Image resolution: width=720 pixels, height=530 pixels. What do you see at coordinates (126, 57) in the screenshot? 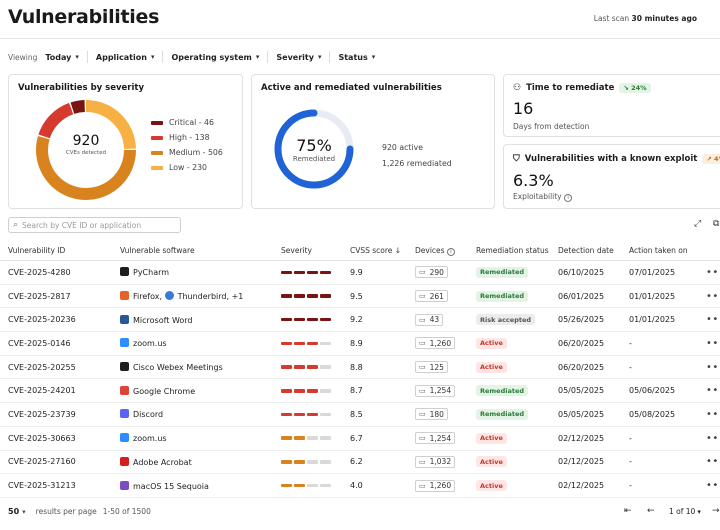
I see `filter-application: Application ▾` at bounding box center [126, 57].